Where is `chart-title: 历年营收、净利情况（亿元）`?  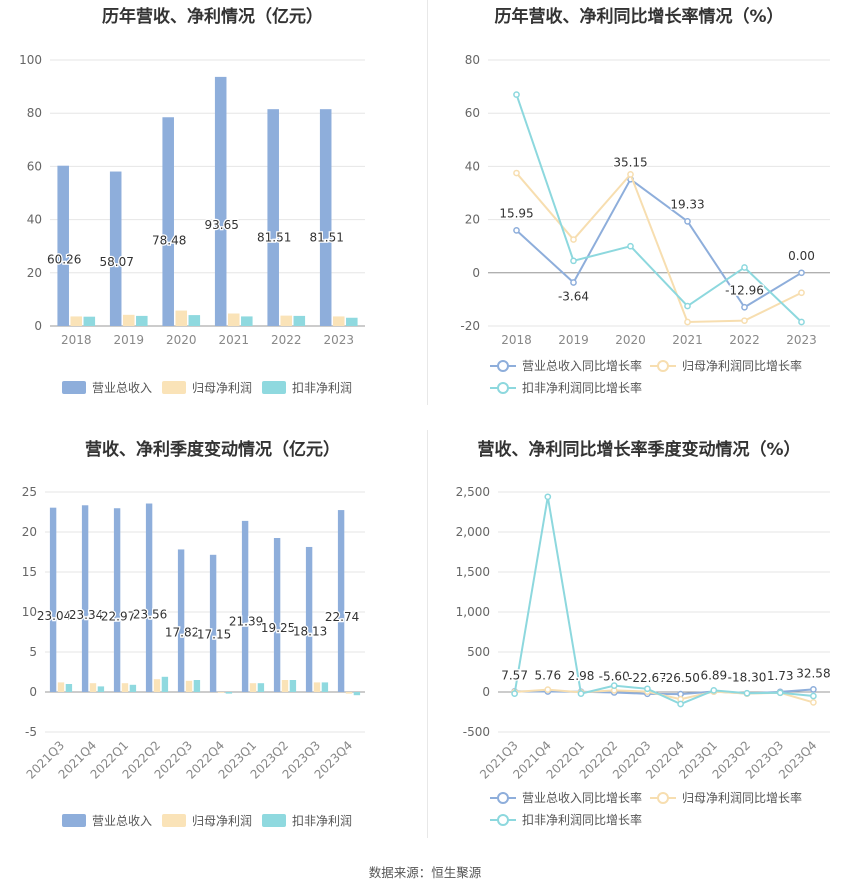
chart-title: 历年营收、净利情况（亿元） is located at coordinates (212, 17).